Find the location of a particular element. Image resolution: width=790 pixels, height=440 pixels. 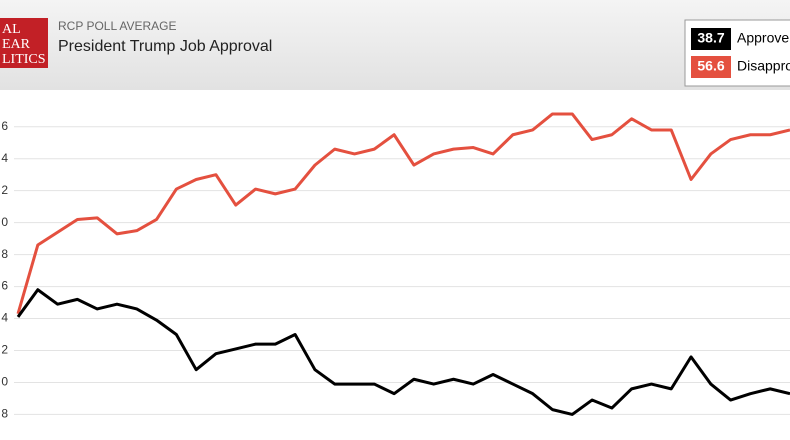

logo-text: EAR is located at coordinates (16, 44).